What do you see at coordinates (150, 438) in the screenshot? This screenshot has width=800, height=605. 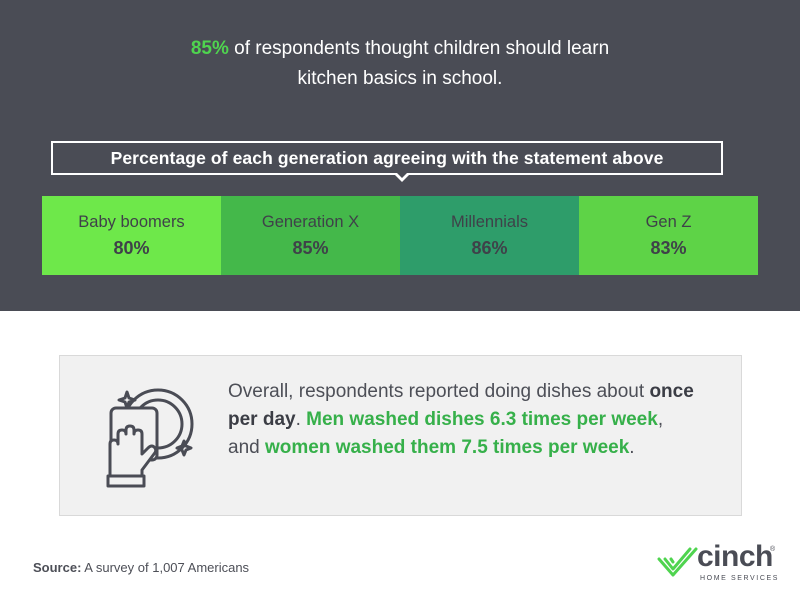 I see `dish-washing-icon` at bounding box center [150, 438].